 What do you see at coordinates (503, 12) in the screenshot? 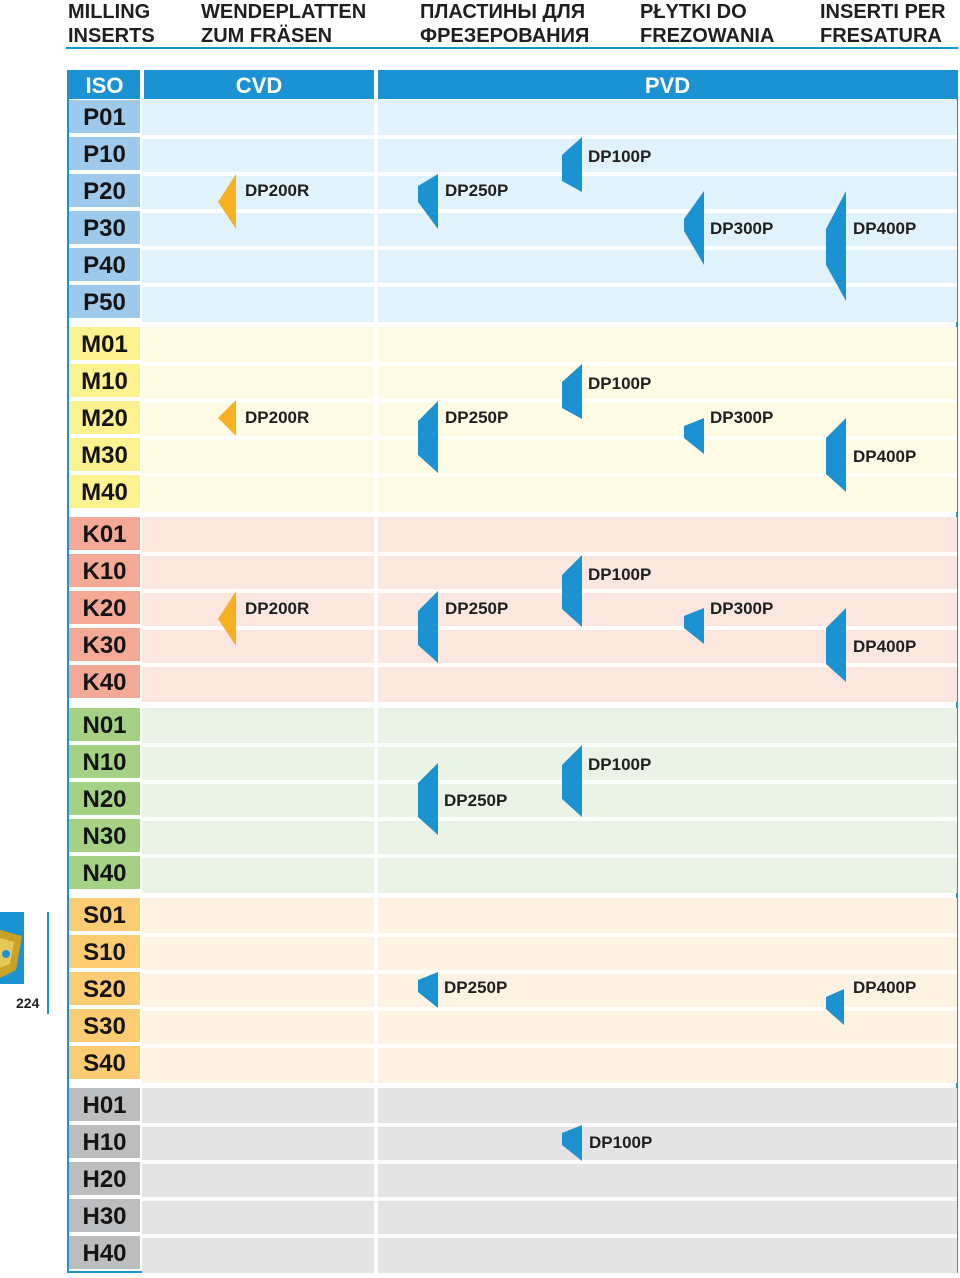
I see `header-text: ПЛАСТИНЫ ДЛЯ` at bounding box center [503, 12].